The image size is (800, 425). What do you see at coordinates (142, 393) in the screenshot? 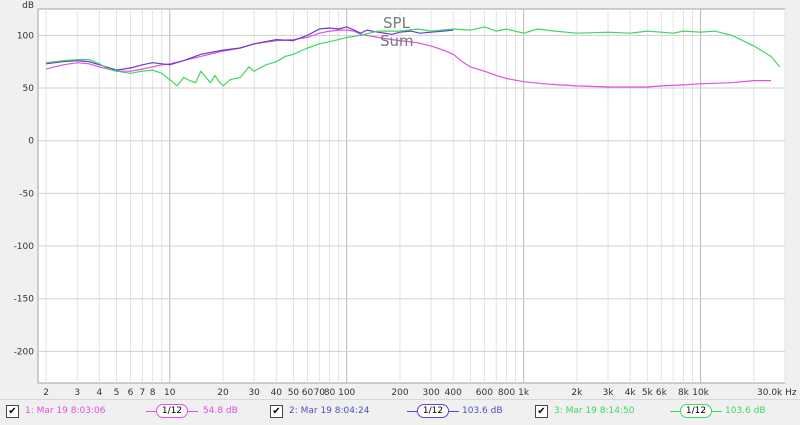
I see `x-tick-label: 7` at bounding box center [142, 393].